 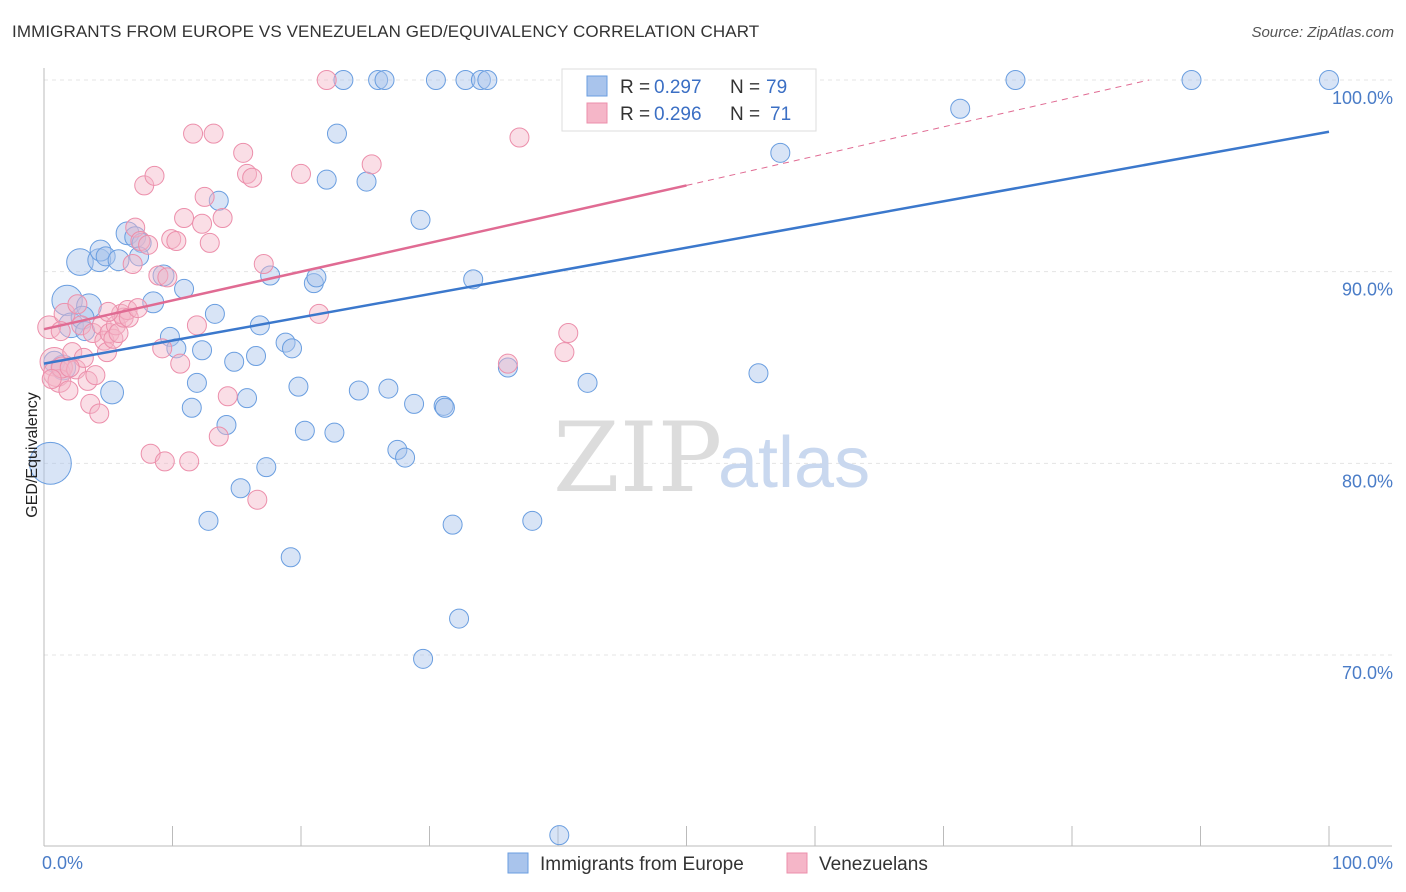 I want to click on y-tick-label: 100.0%, so click(x=1362, y=98).